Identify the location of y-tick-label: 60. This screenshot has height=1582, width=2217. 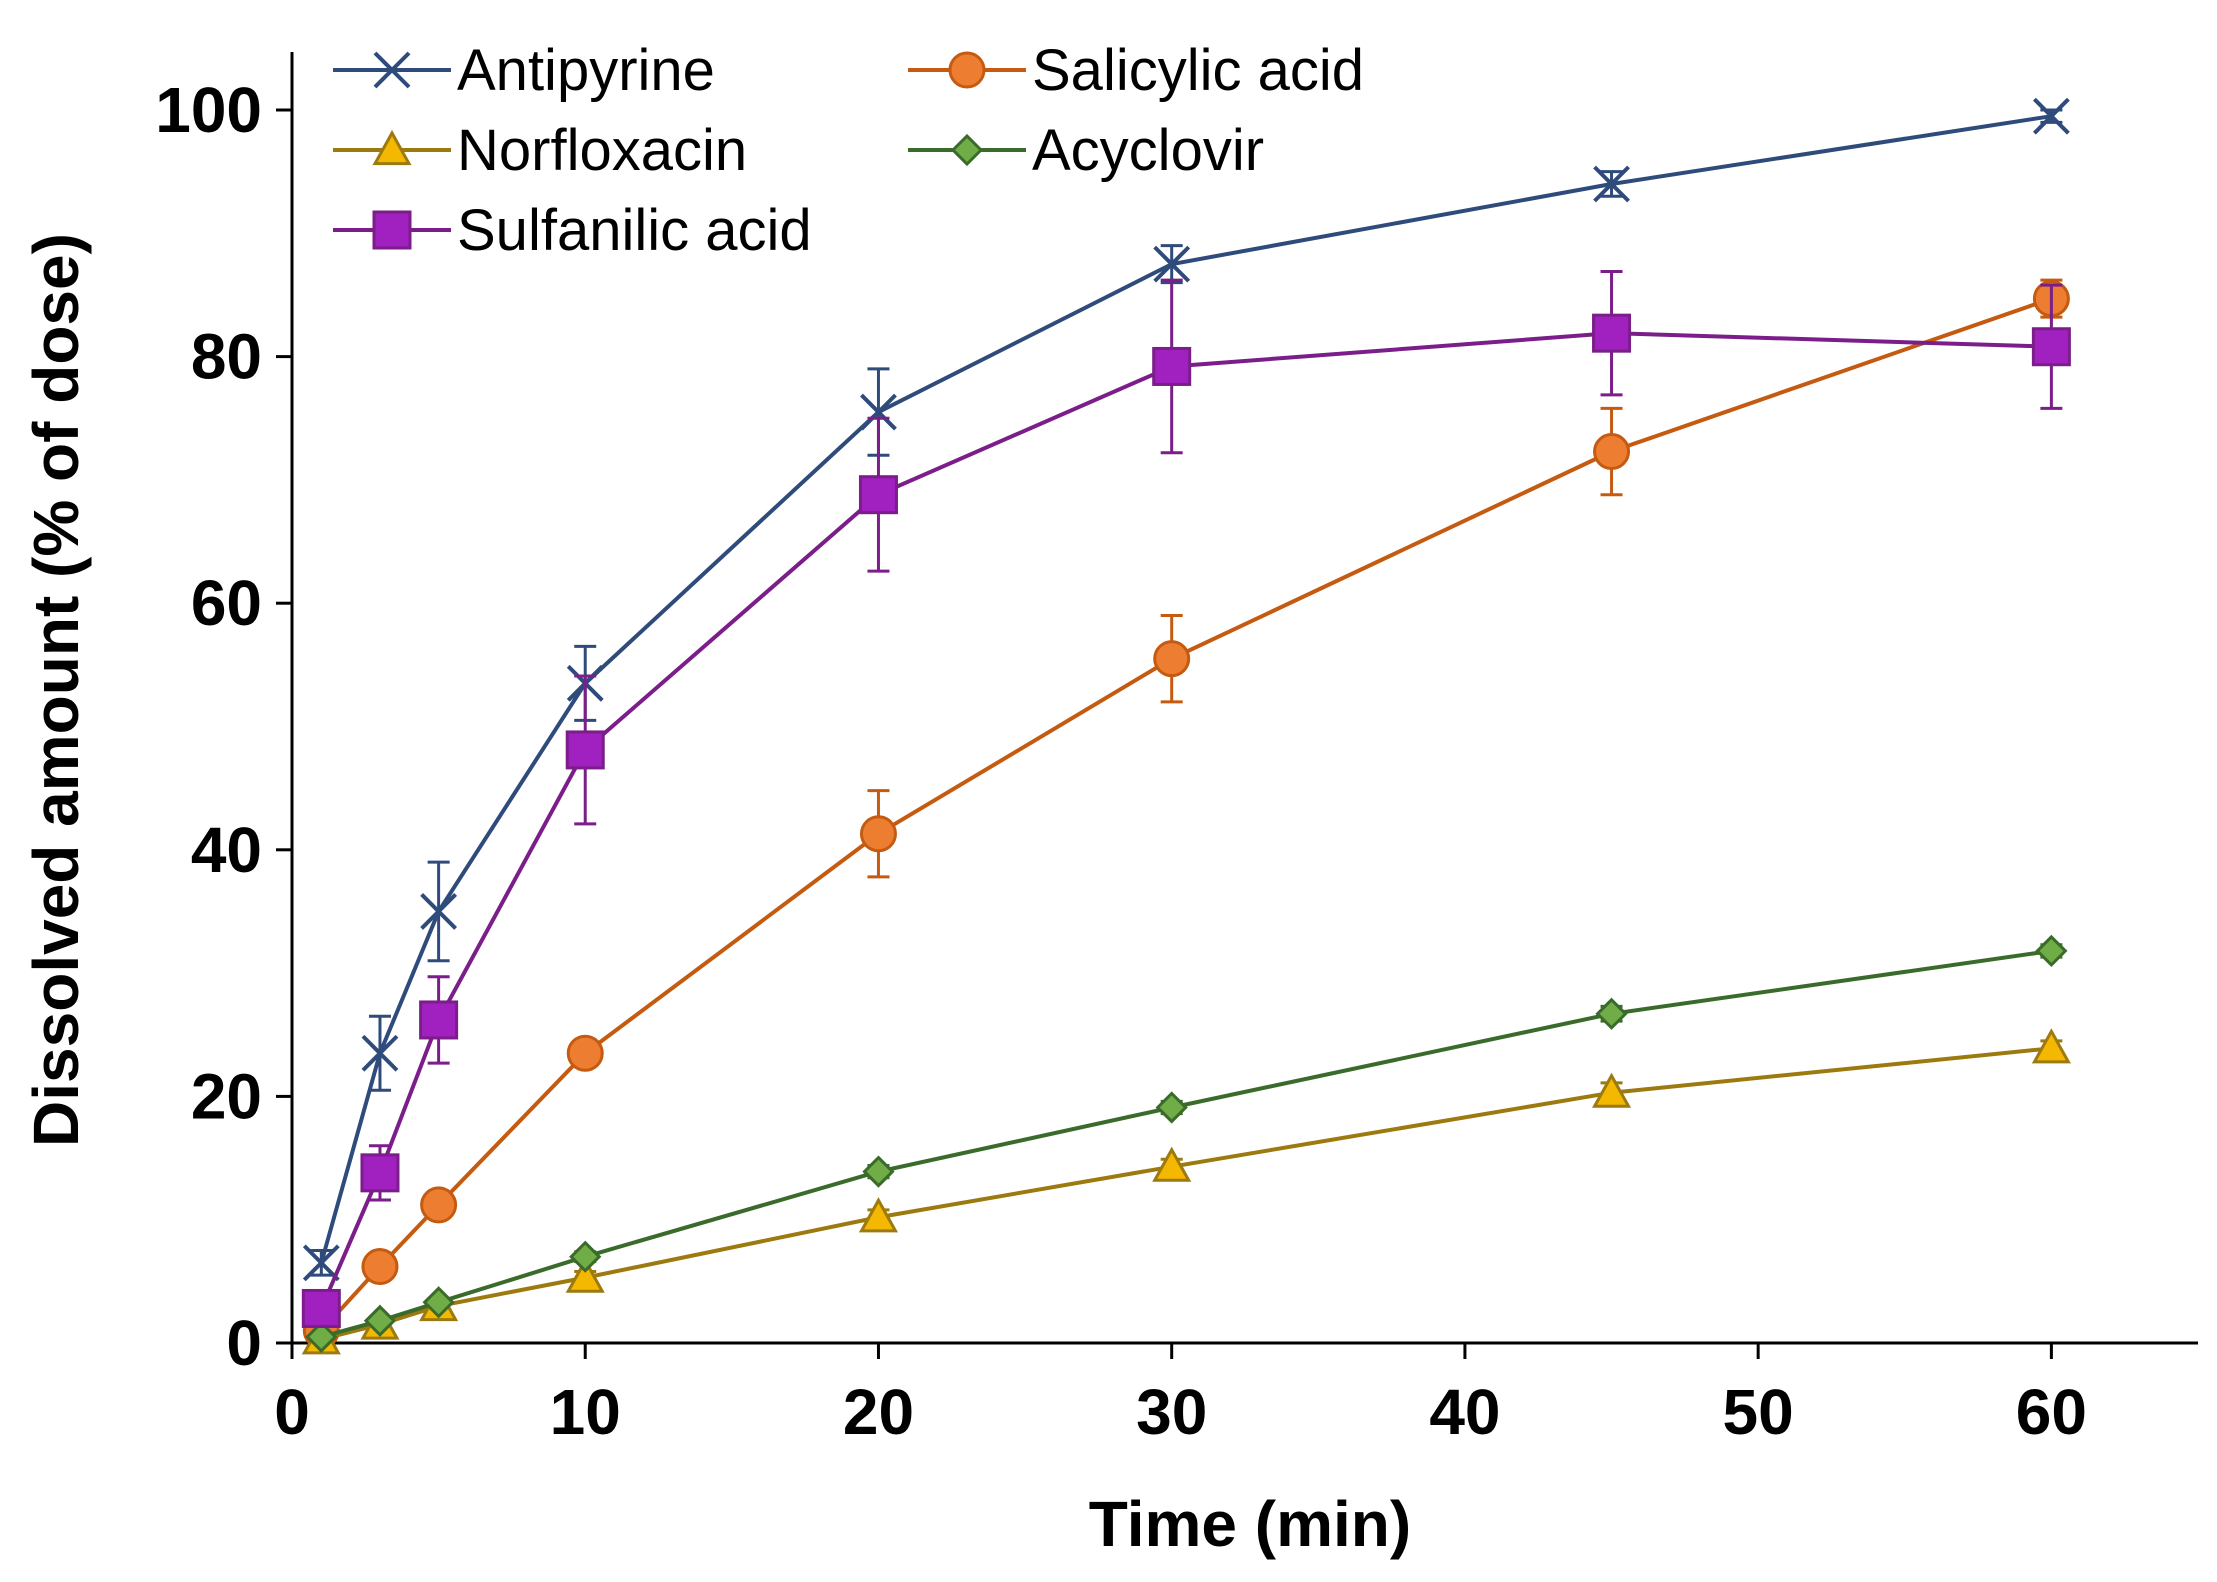
(226, 603).